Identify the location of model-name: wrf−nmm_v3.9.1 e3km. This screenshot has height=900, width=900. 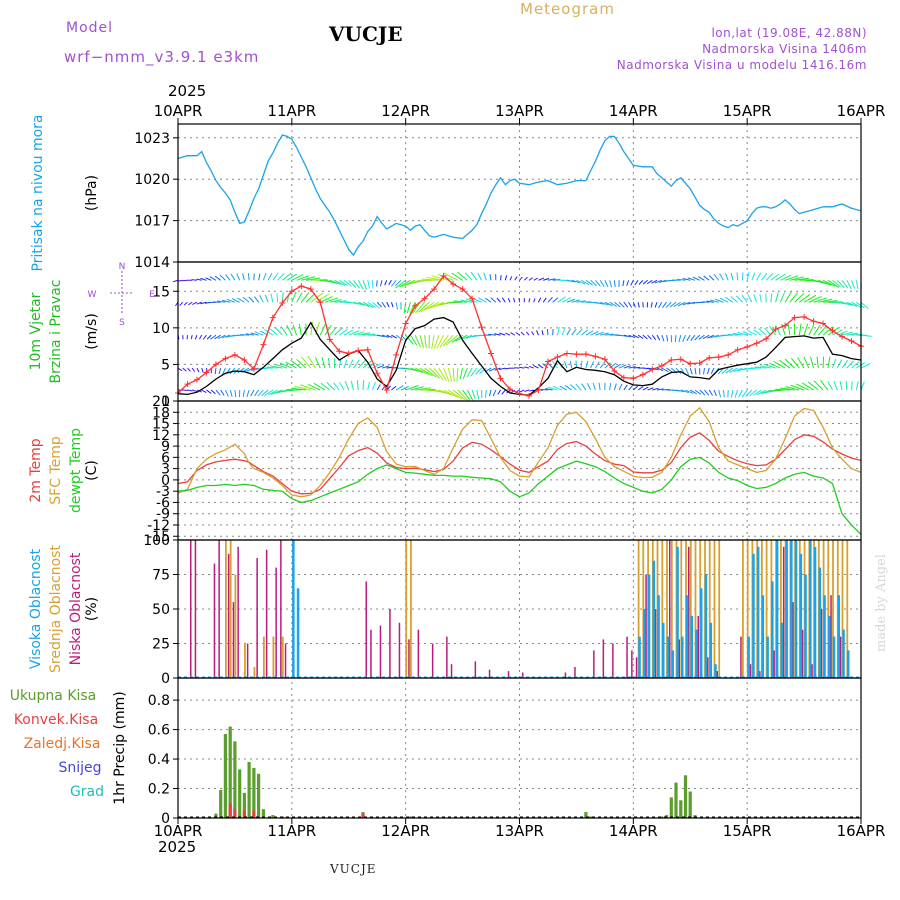
(162, 57).